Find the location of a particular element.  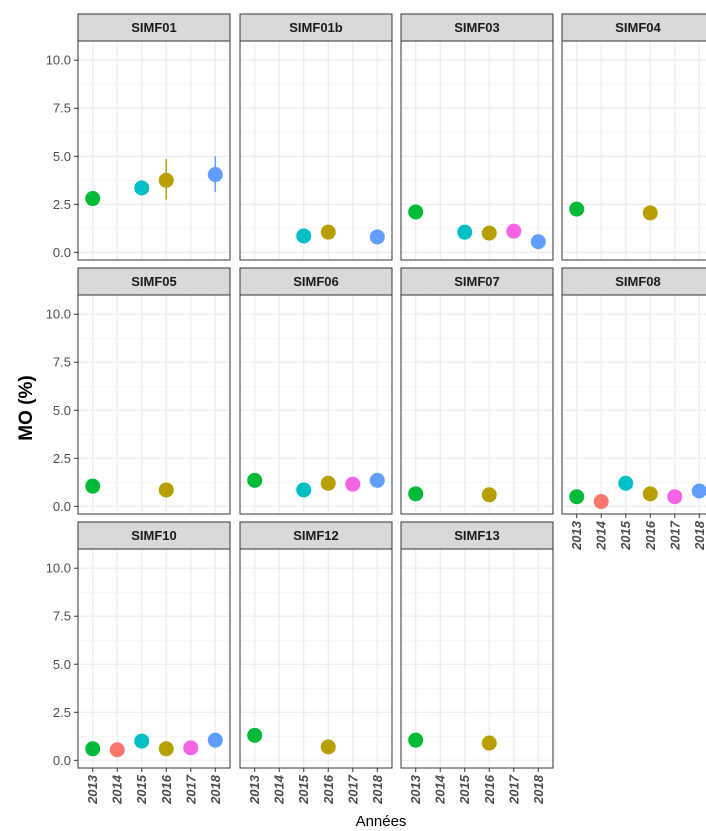

panel-simf13: SIMF13 is located at coordinates (477, 645).